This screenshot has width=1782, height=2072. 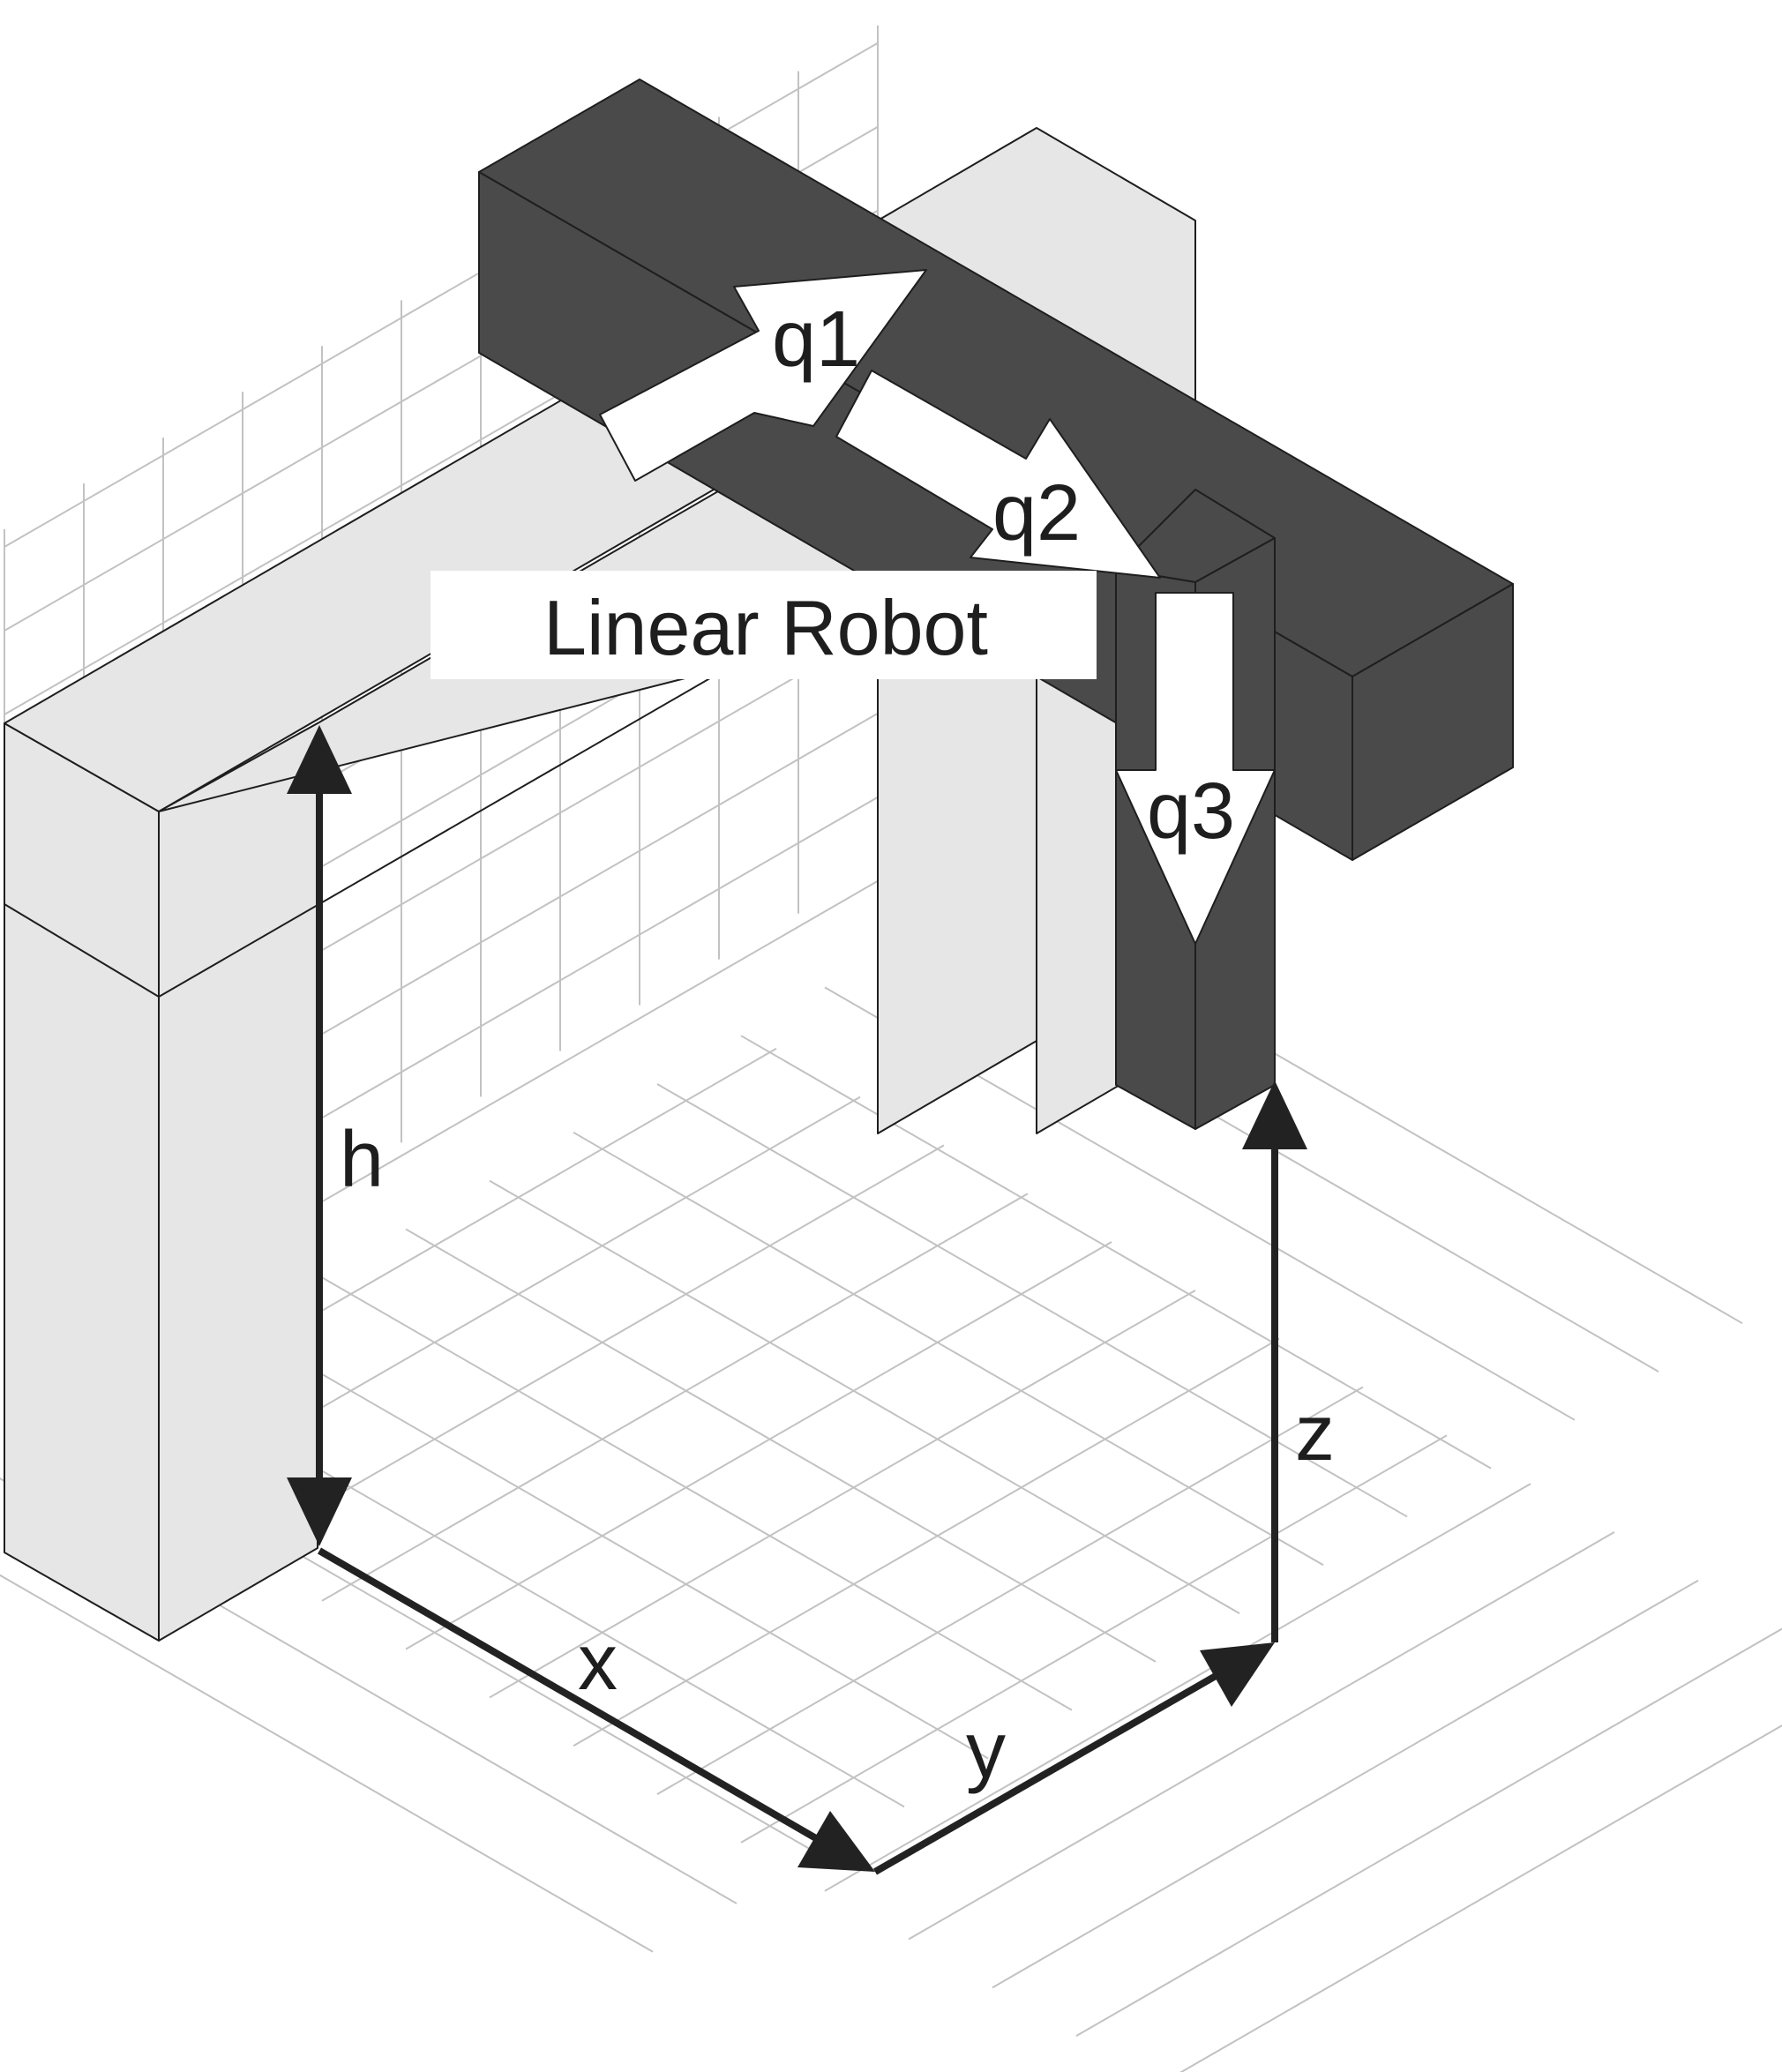 I want to click on q1-label: q1, so click(x=816, y=339).